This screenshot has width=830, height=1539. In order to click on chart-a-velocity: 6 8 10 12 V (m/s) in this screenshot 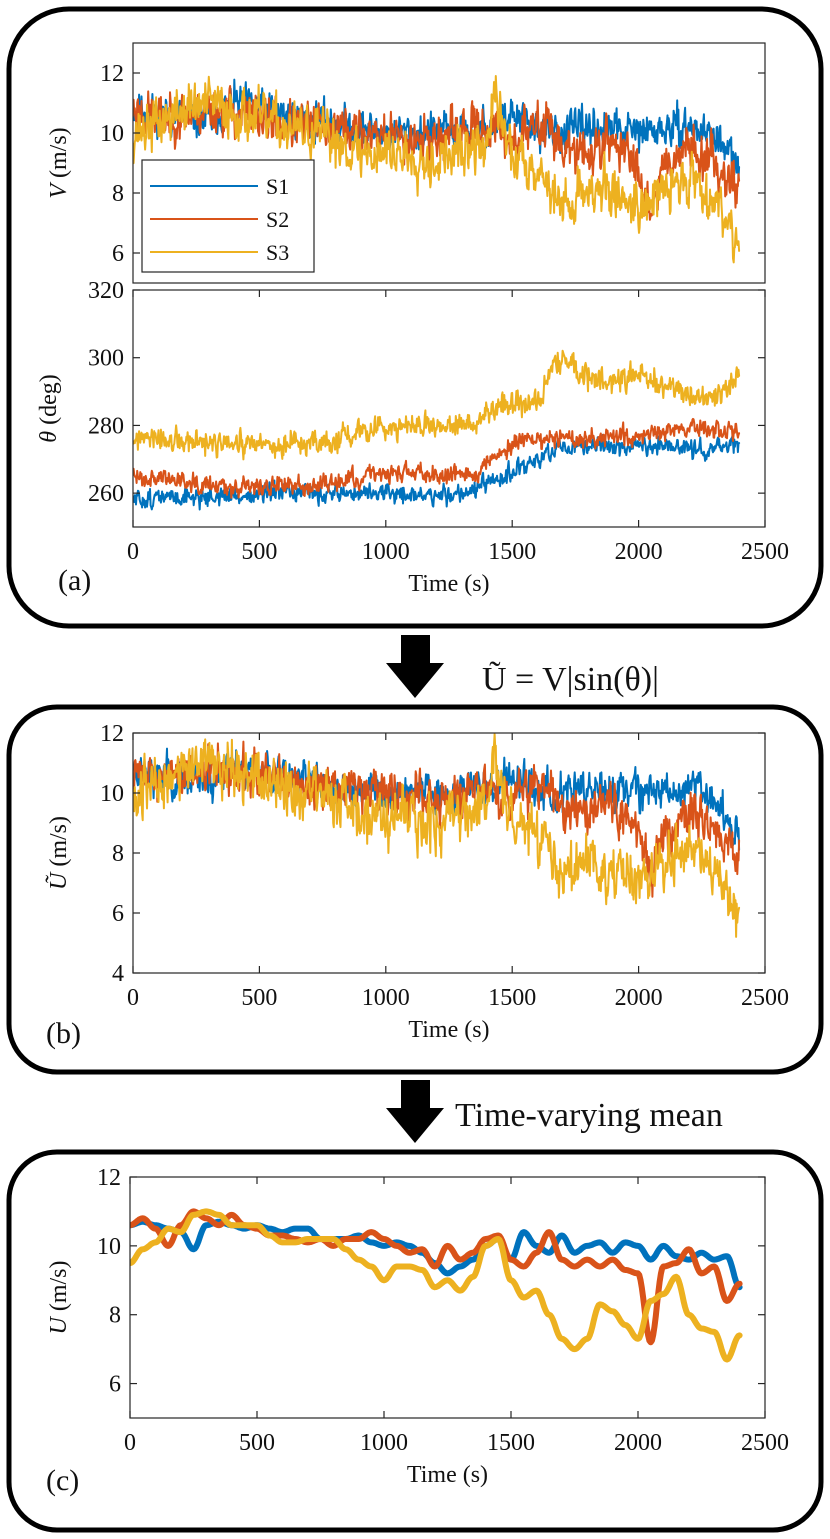, I will do `click(406, 163)`.